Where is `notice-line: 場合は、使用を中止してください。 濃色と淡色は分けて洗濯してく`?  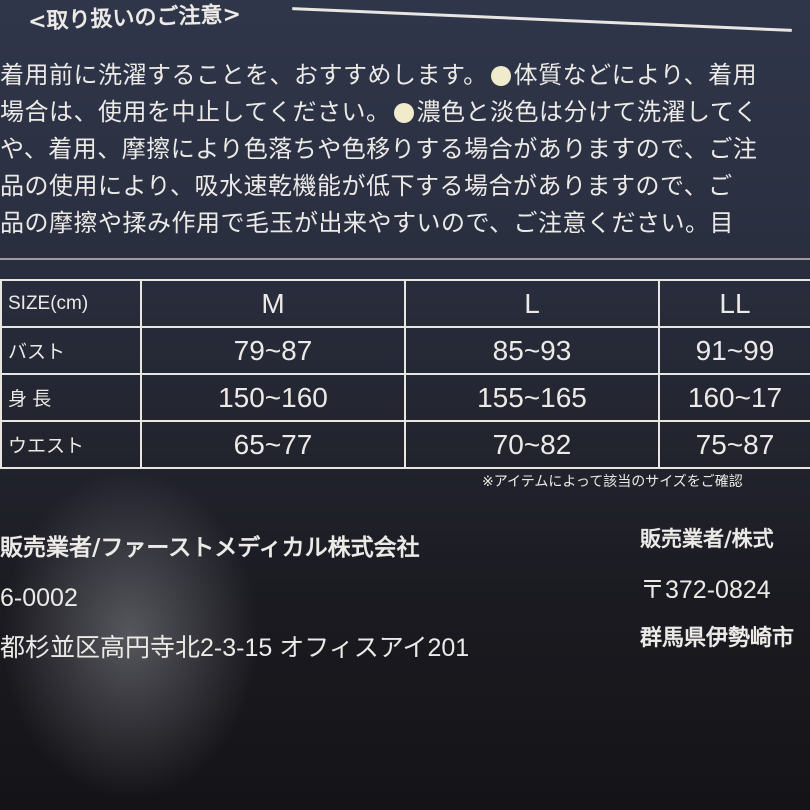 notice-line: 場合は、使用を中止してください。 濃色と淡色は分けて洗濯してく is located at coordinates (379, 112).